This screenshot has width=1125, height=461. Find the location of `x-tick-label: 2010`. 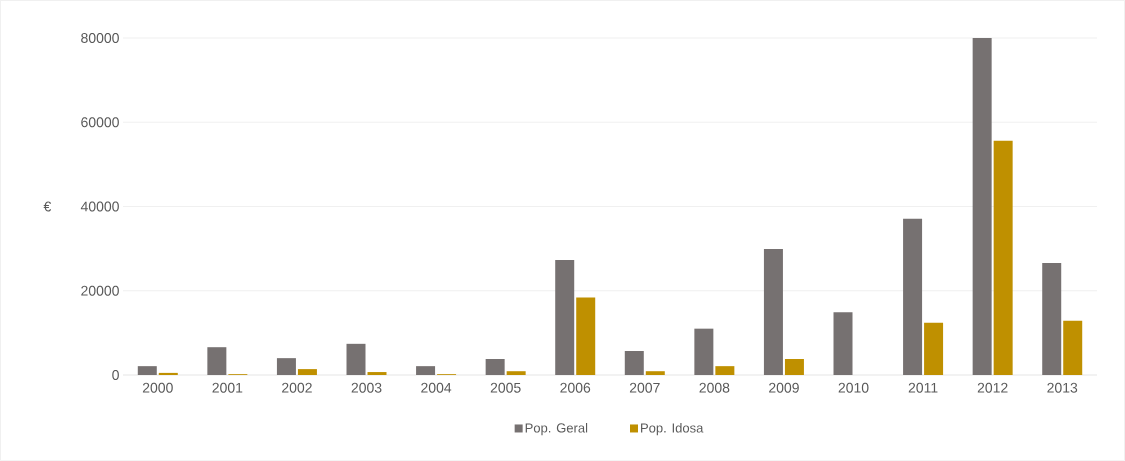

x-tick-label: 2010 is located at coordinates (853, 387).